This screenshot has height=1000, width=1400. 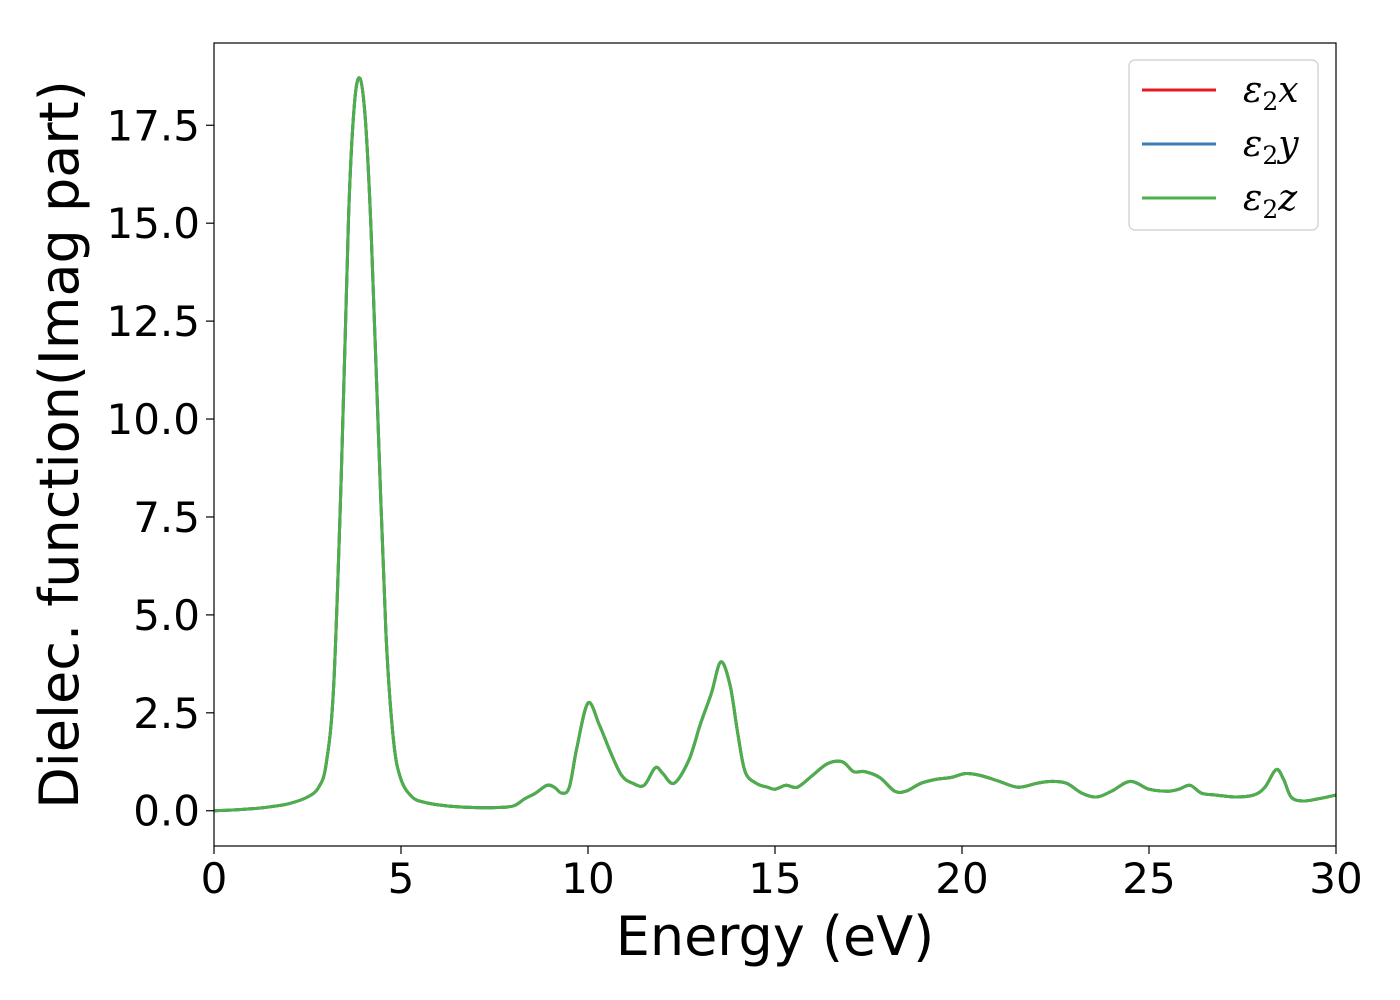 What do you see at coordinates (1148, 878) in the screenshot?
I see `x-tick-label: 25` at bounding box center [1148, 878].